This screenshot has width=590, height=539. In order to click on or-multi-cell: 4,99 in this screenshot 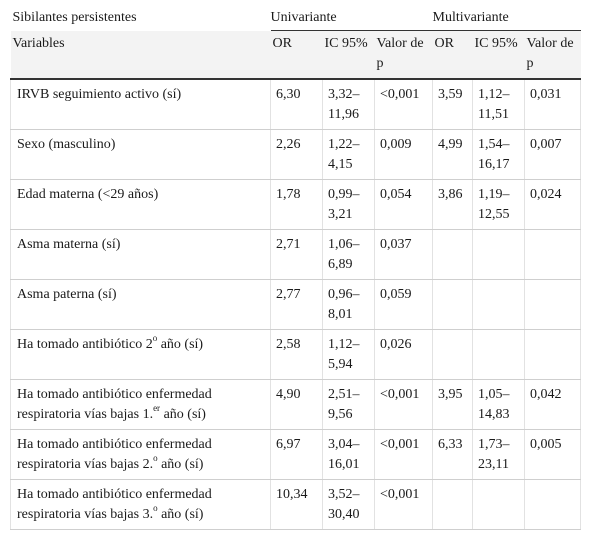, I will do `click(452, 154)`.